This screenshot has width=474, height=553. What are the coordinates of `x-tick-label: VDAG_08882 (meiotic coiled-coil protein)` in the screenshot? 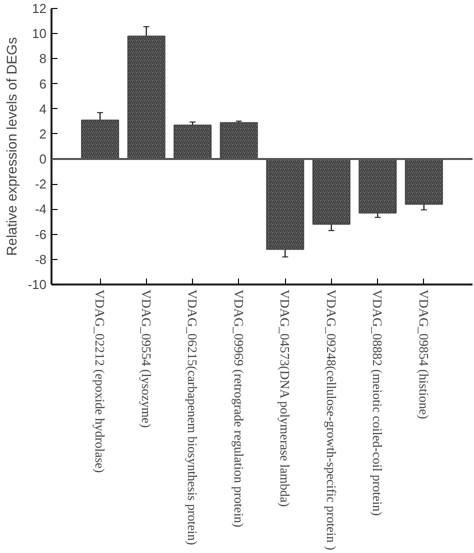 It's located at (378, 403).